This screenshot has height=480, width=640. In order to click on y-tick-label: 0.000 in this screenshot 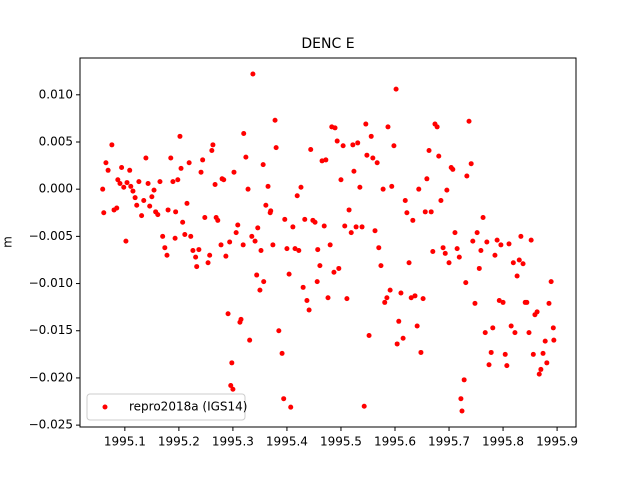, I will do `click(56, 189)`.